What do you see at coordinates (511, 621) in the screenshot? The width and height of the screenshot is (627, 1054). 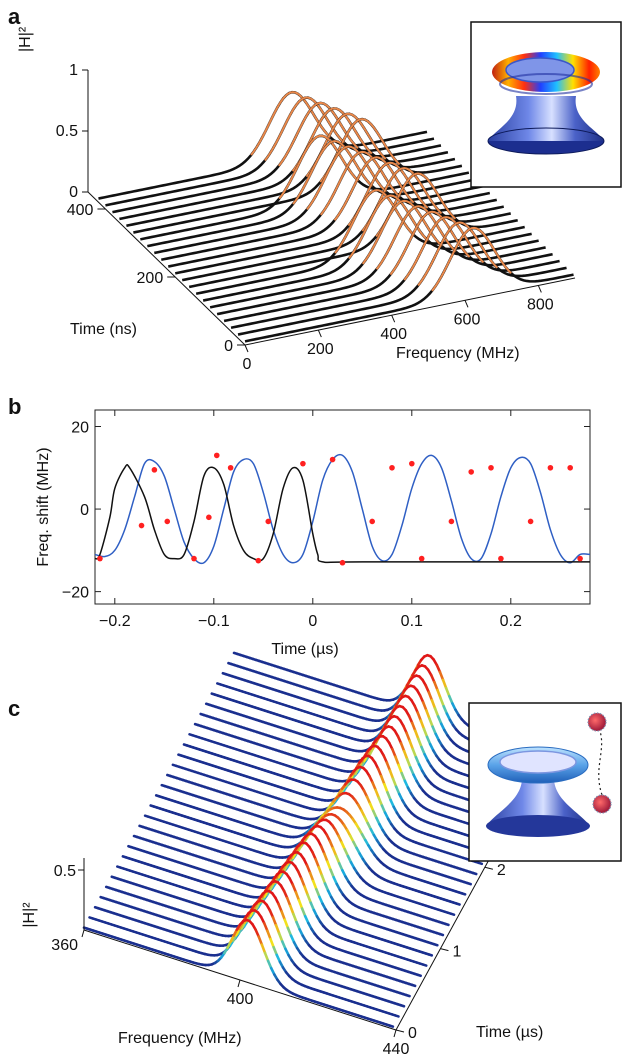 I see `panel-b-x-tick-label: 0.2` at bounding box center [511, 621].